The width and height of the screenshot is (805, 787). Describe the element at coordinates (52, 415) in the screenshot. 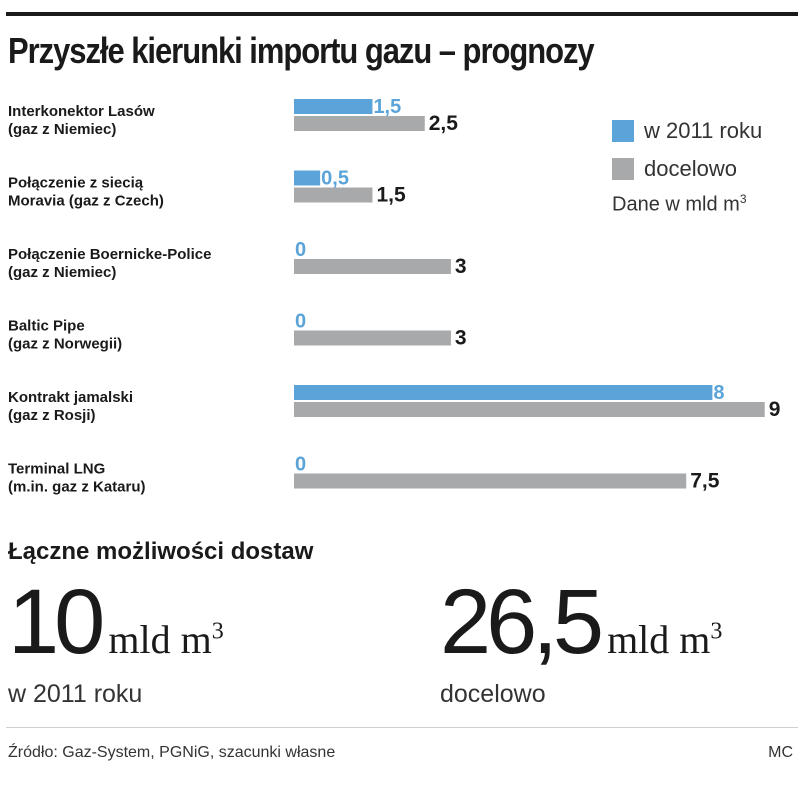

I see `category-label-kontrakt-jamalski-line-2: (gaz z Rosji)` at that location.